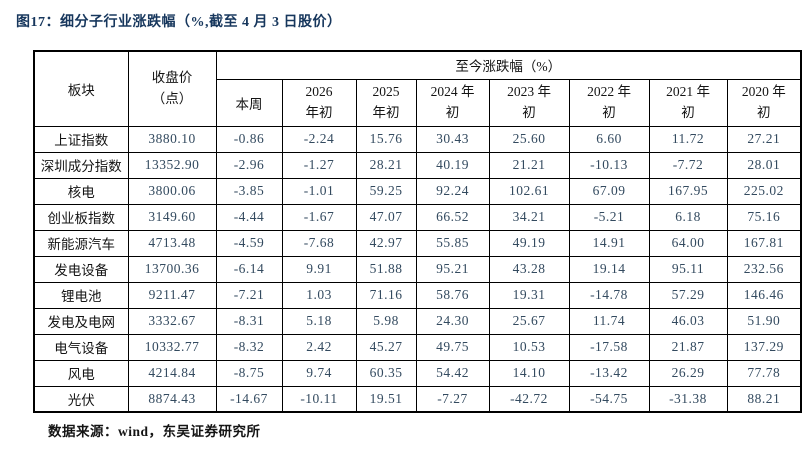 This screenshot has width=812, height=458. What do you see at coordinates (529, 165) in the screenshot?
I see `change-value-cell: 21.21` at bounding box center [529, 165].